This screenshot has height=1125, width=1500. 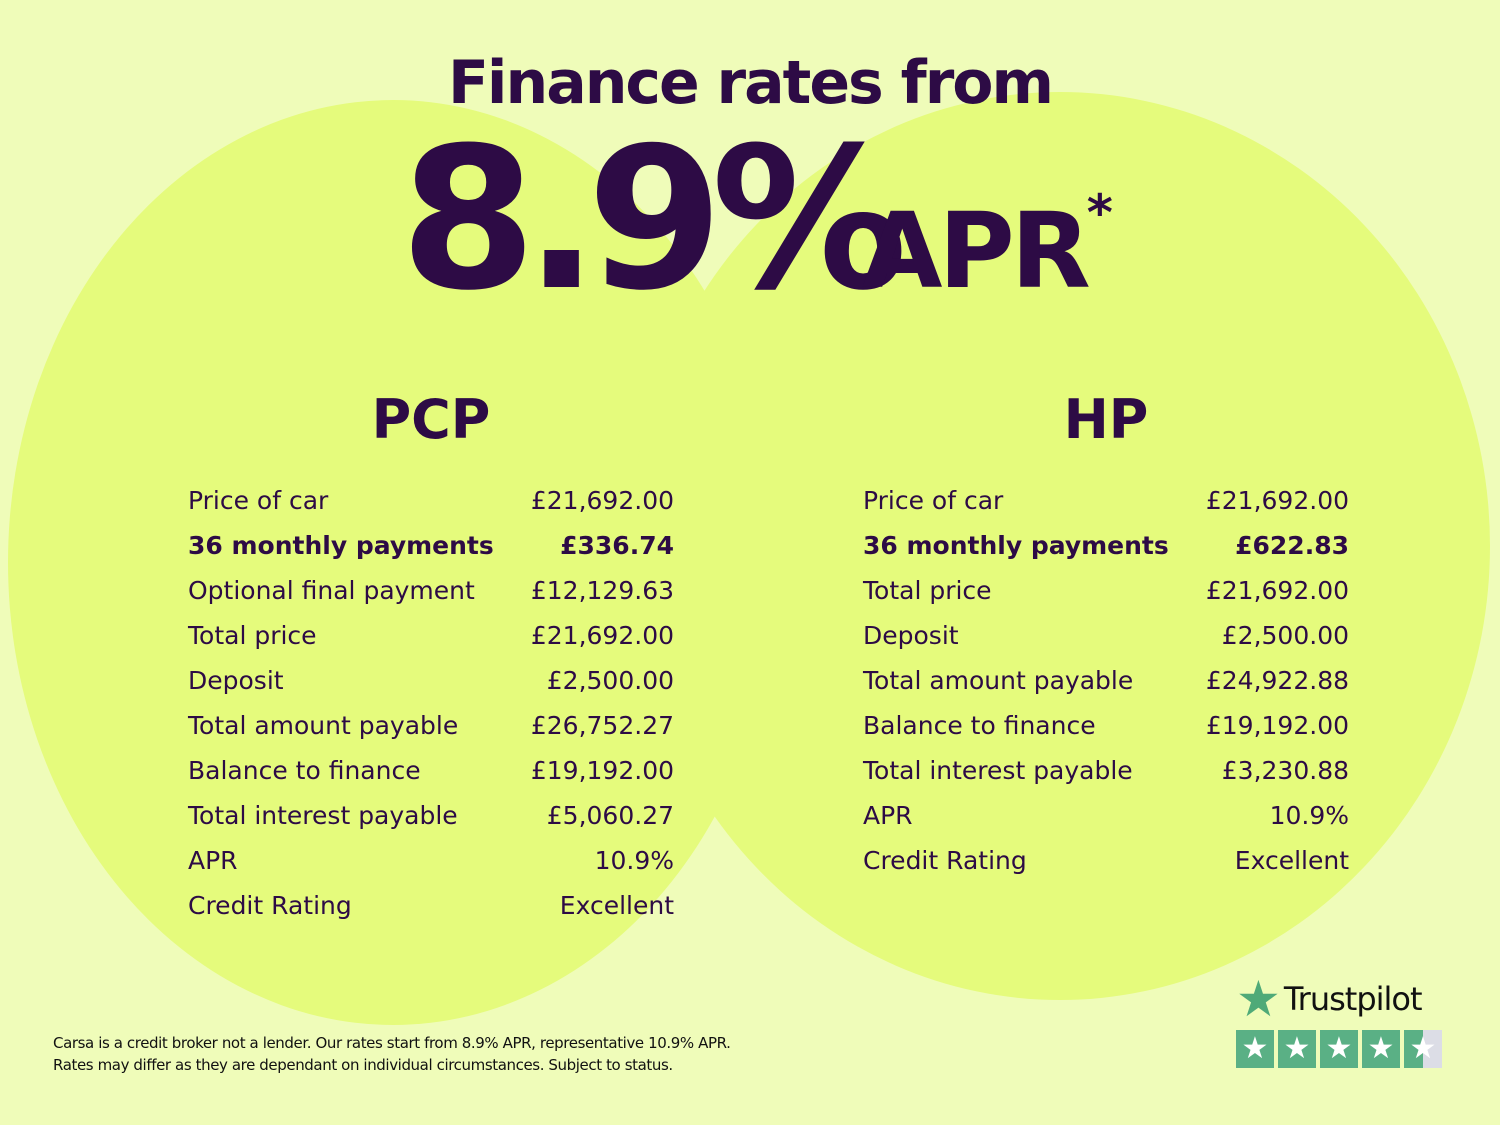 What do you see at coordinates (431, 419) in the screenshot?
I see `pcp-title: PCP` at bounding box center [431, 419].